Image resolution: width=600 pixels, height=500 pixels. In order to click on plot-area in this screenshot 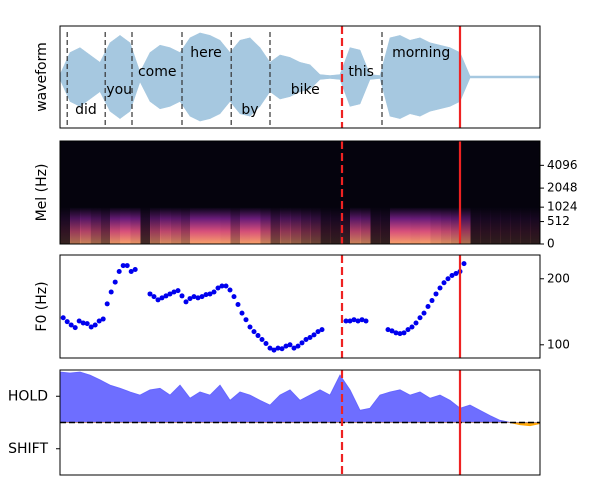, I will do `click(263, 306)`.